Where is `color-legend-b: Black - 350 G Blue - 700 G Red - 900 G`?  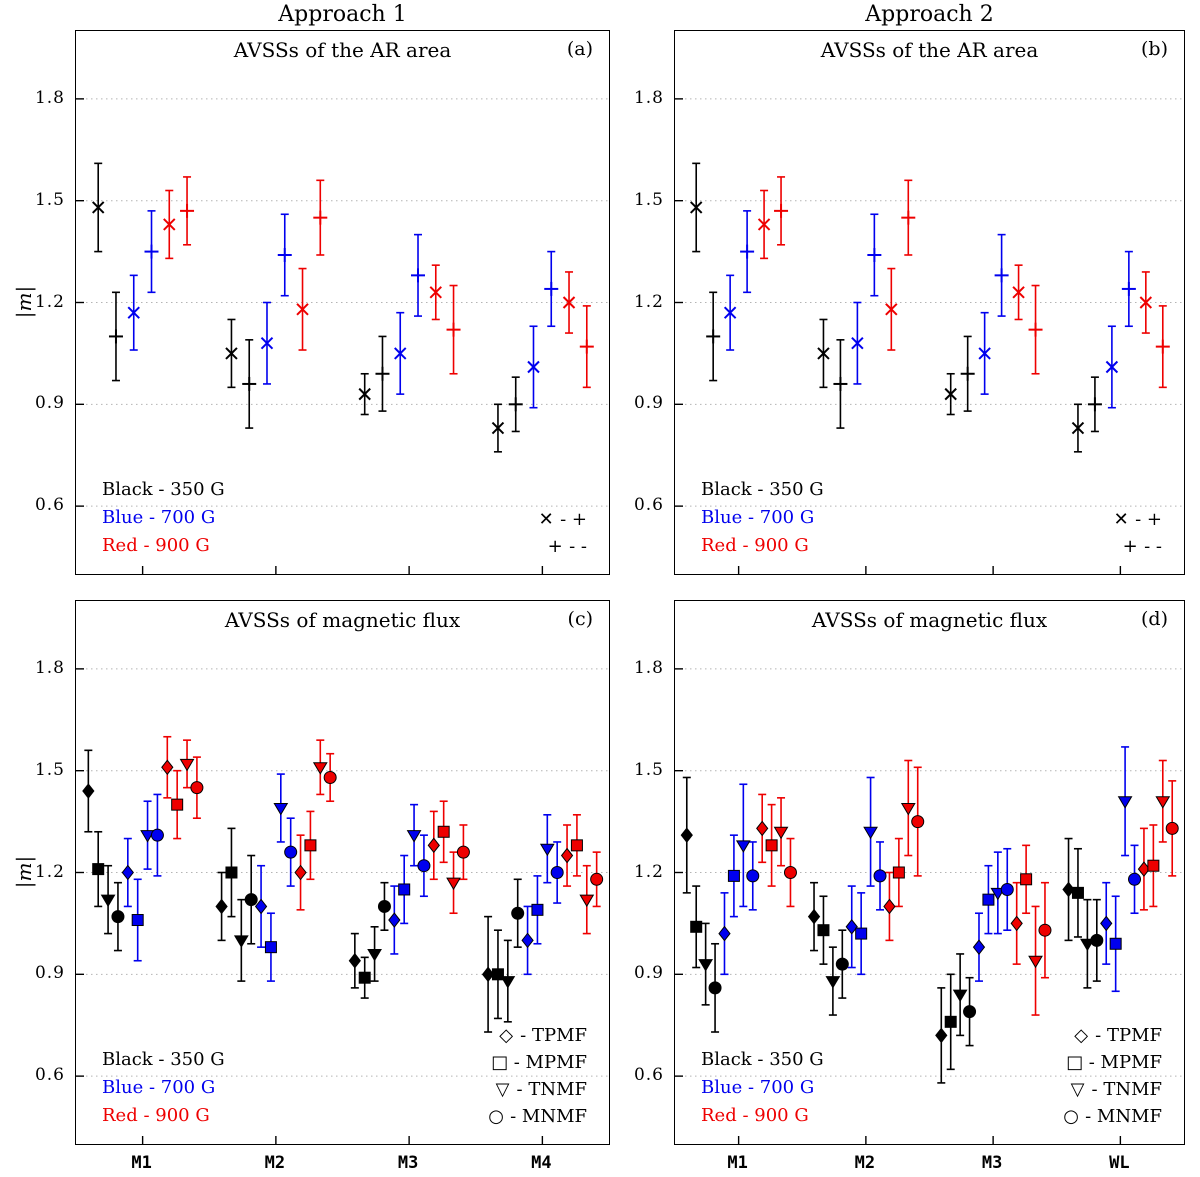 color-legend-b: Black - 350 G Blue - 700 G Red - 900 G is located at coordinates (762, 518).